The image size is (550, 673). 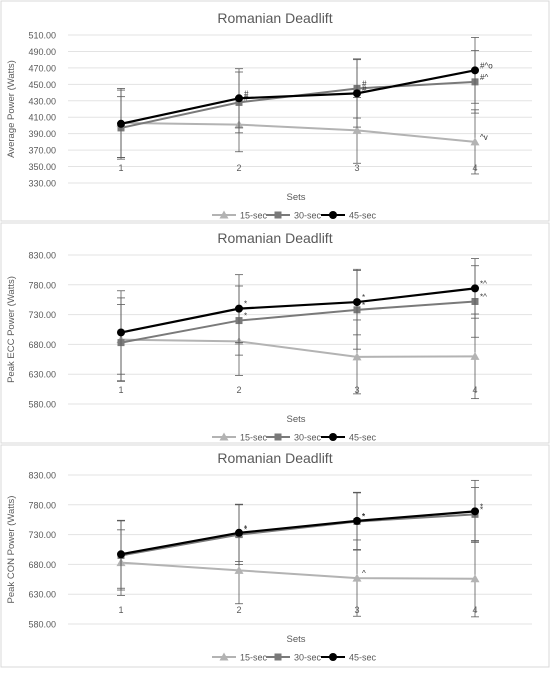 What do you see at coordinates (11, 550) in the screenshot?
I see `y-axis-label: Peak CON Power (Watts)` at bounding box center [11, 550].